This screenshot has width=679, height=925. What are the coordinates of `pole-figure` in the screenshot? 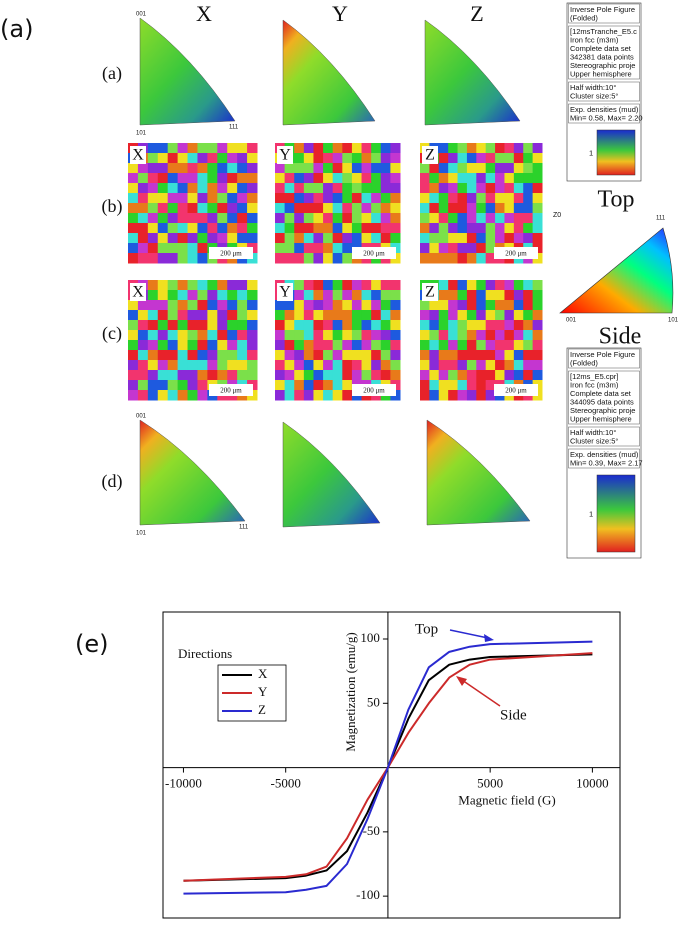 It's located at (192, 472).